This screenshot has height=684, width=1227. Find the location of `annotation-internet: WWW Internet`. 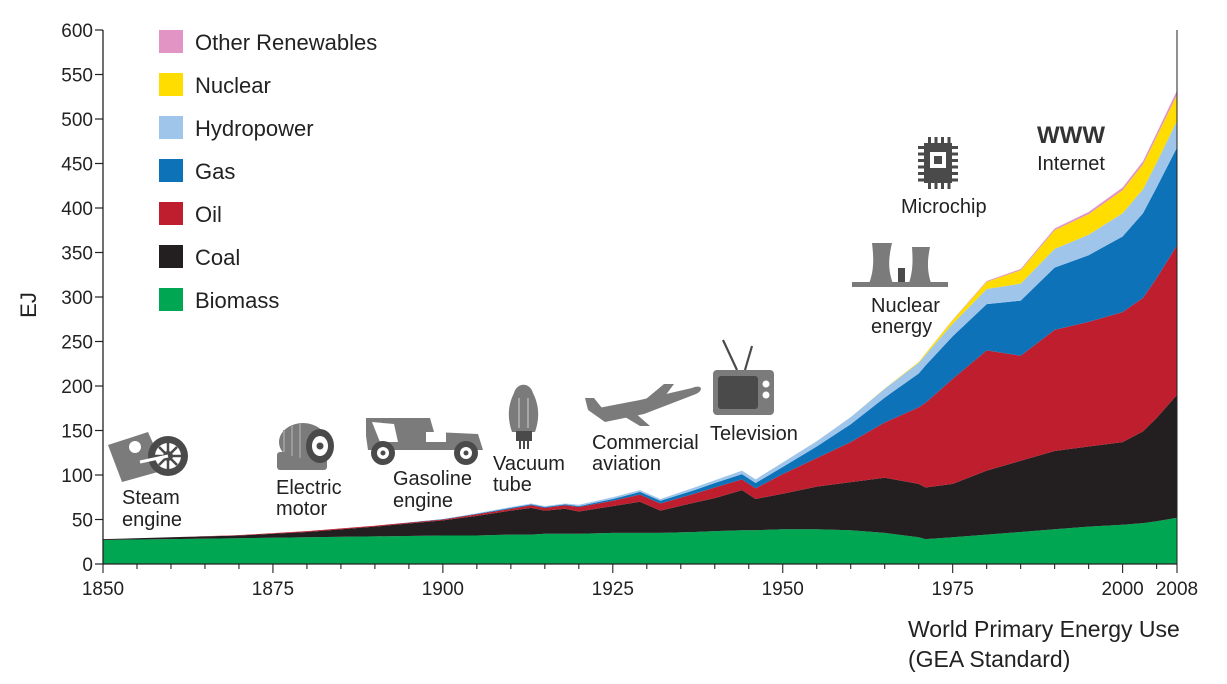

annotation-internet: WWW Internet is located at coordinates (1071, 148).